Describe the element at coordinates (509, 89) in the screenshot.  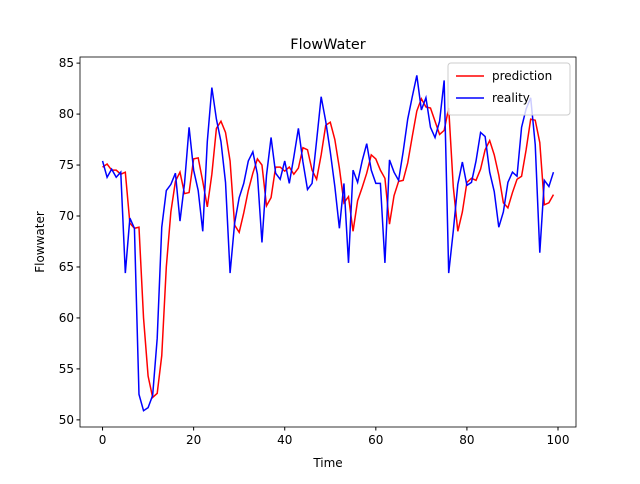
I see `legend: prediction reality` at that location.